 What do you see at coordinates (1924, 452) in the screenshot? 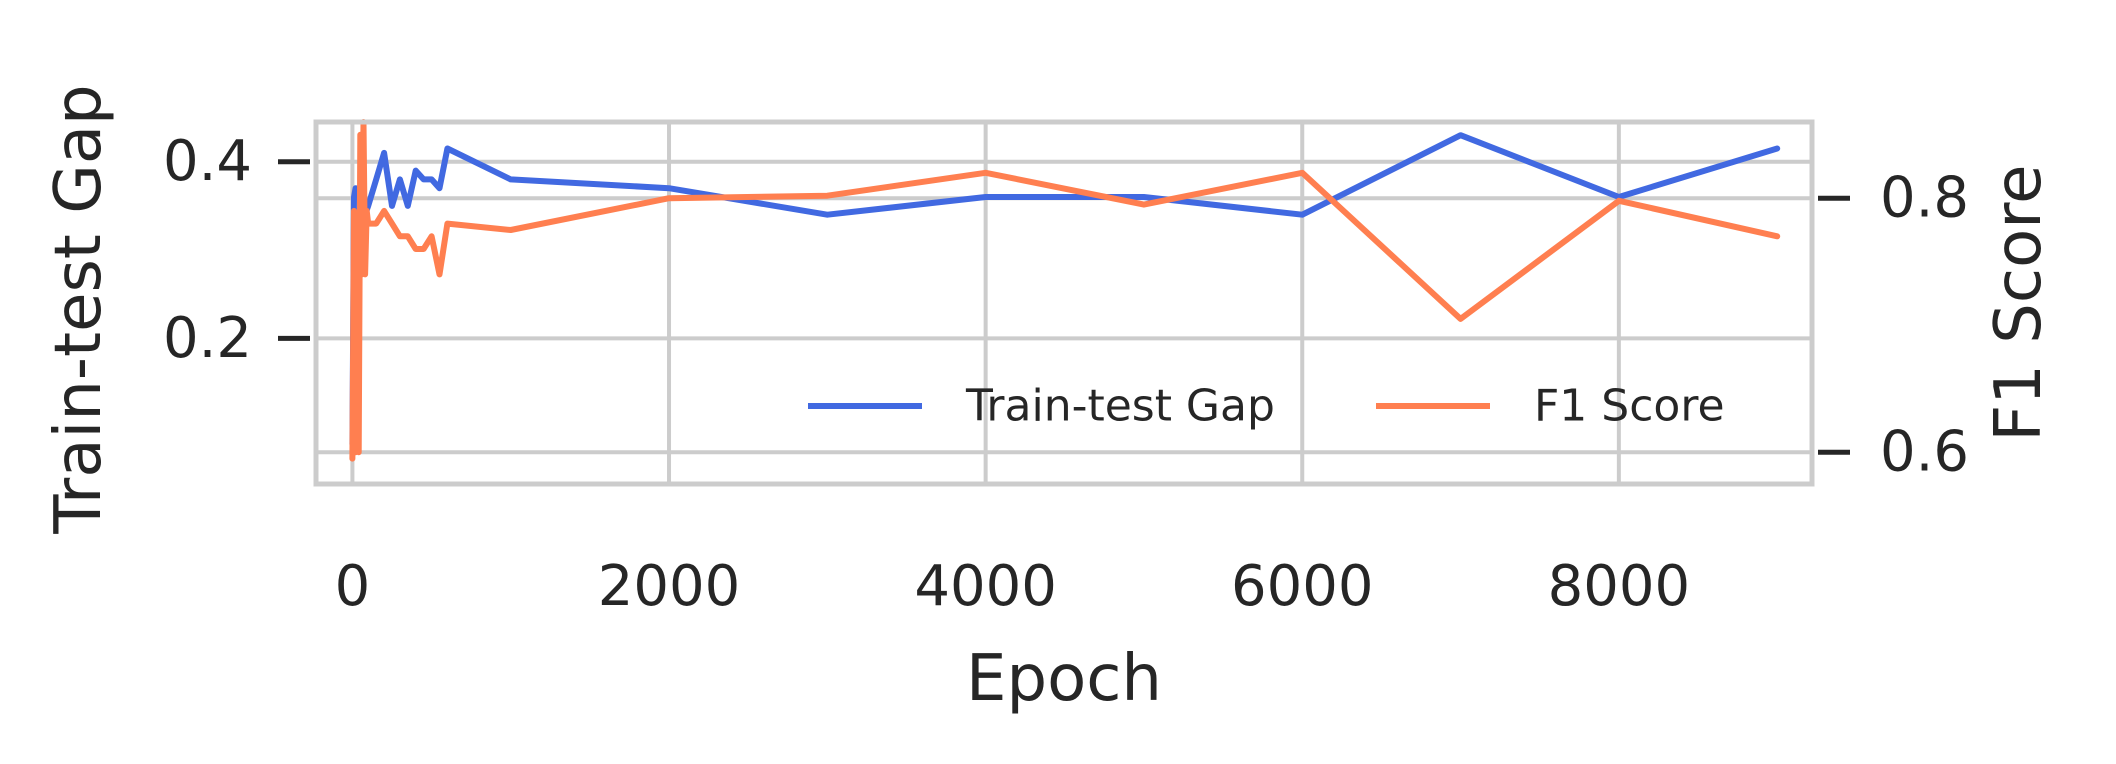
I see `right-y-tick-label: 0.6` at bounding box center [1924, 452].